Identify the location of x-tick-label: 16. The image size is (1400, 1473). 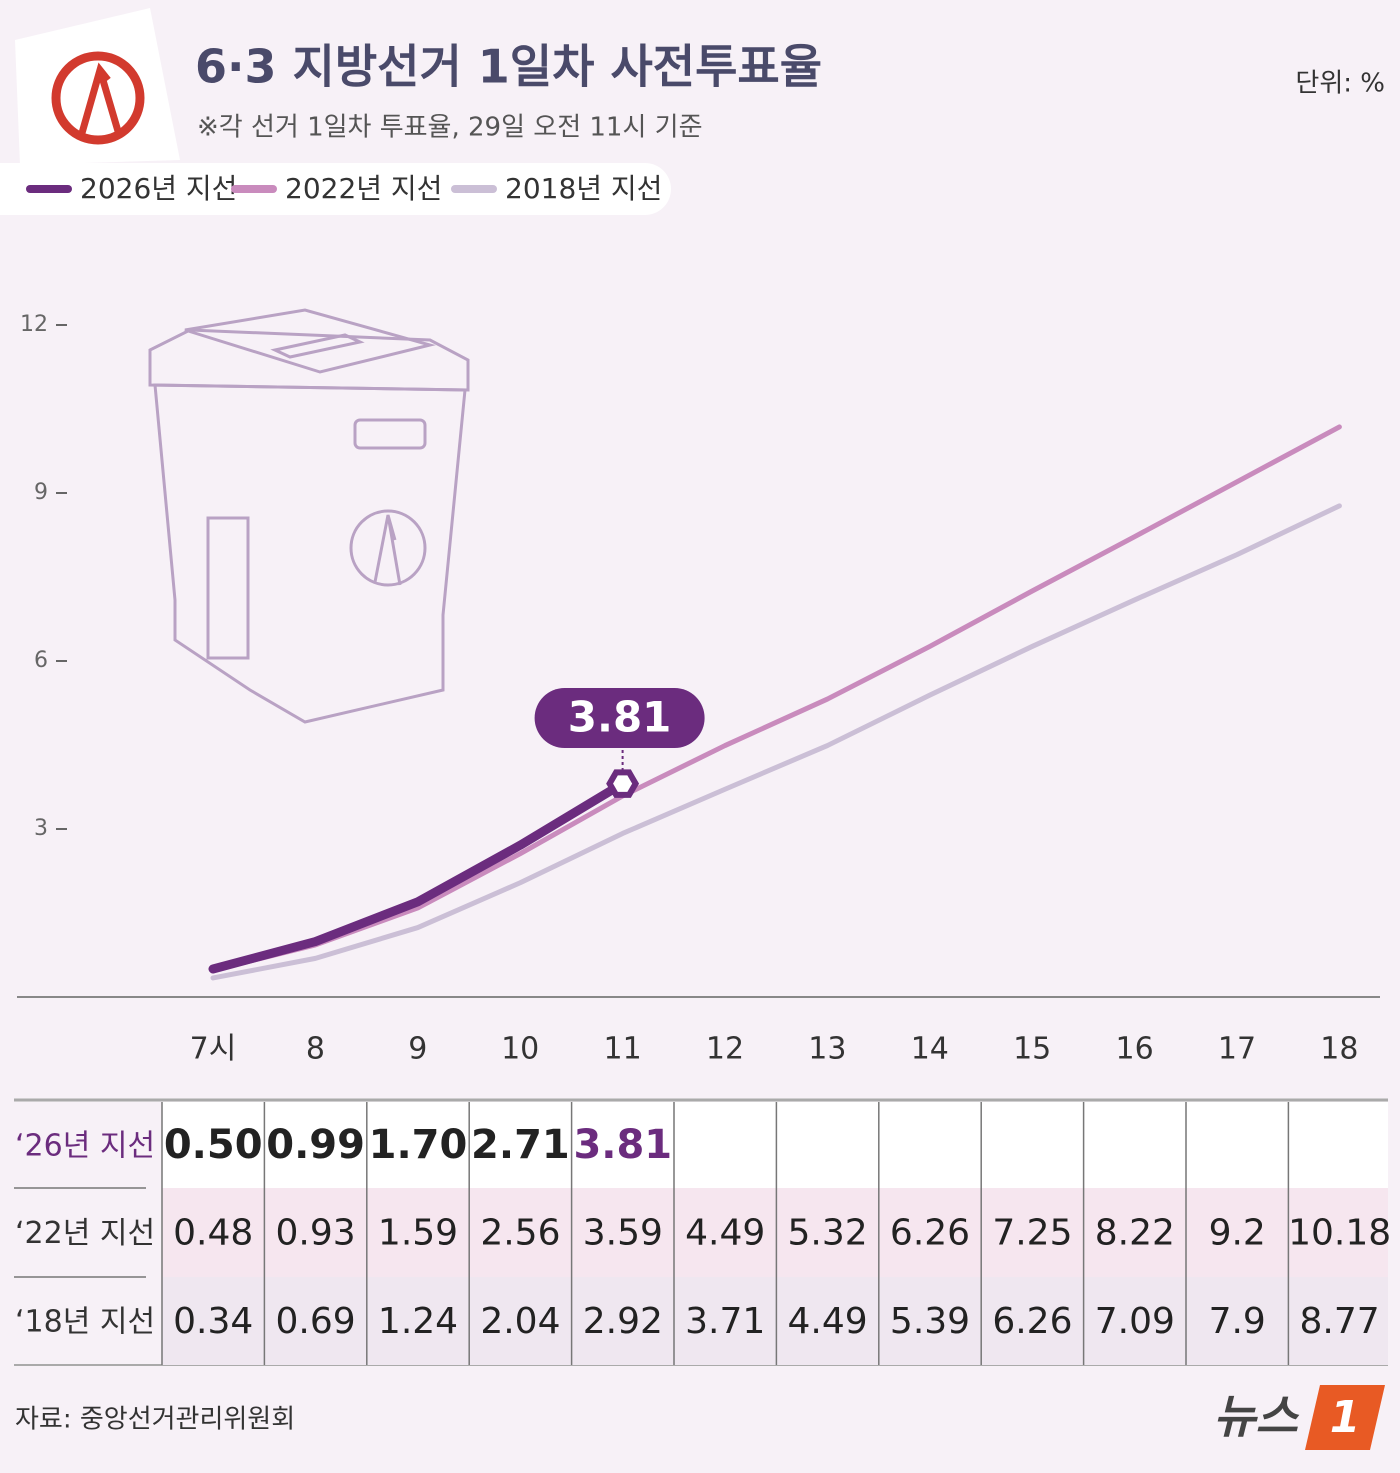
(1135, 1049).